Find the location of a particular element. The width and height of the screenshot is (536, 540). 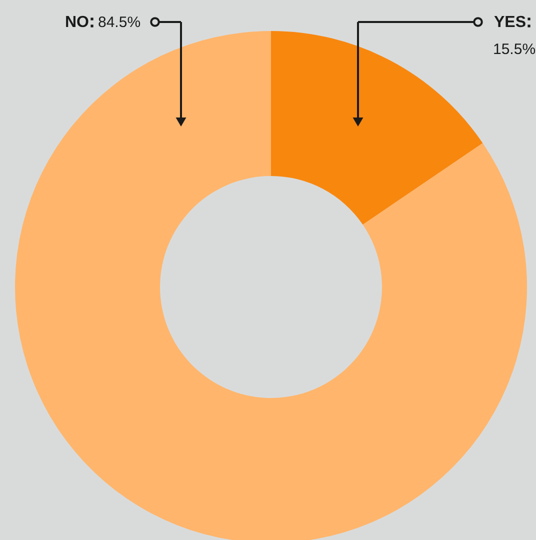

data-label: 84.5% is located at coordinates (119, 22).